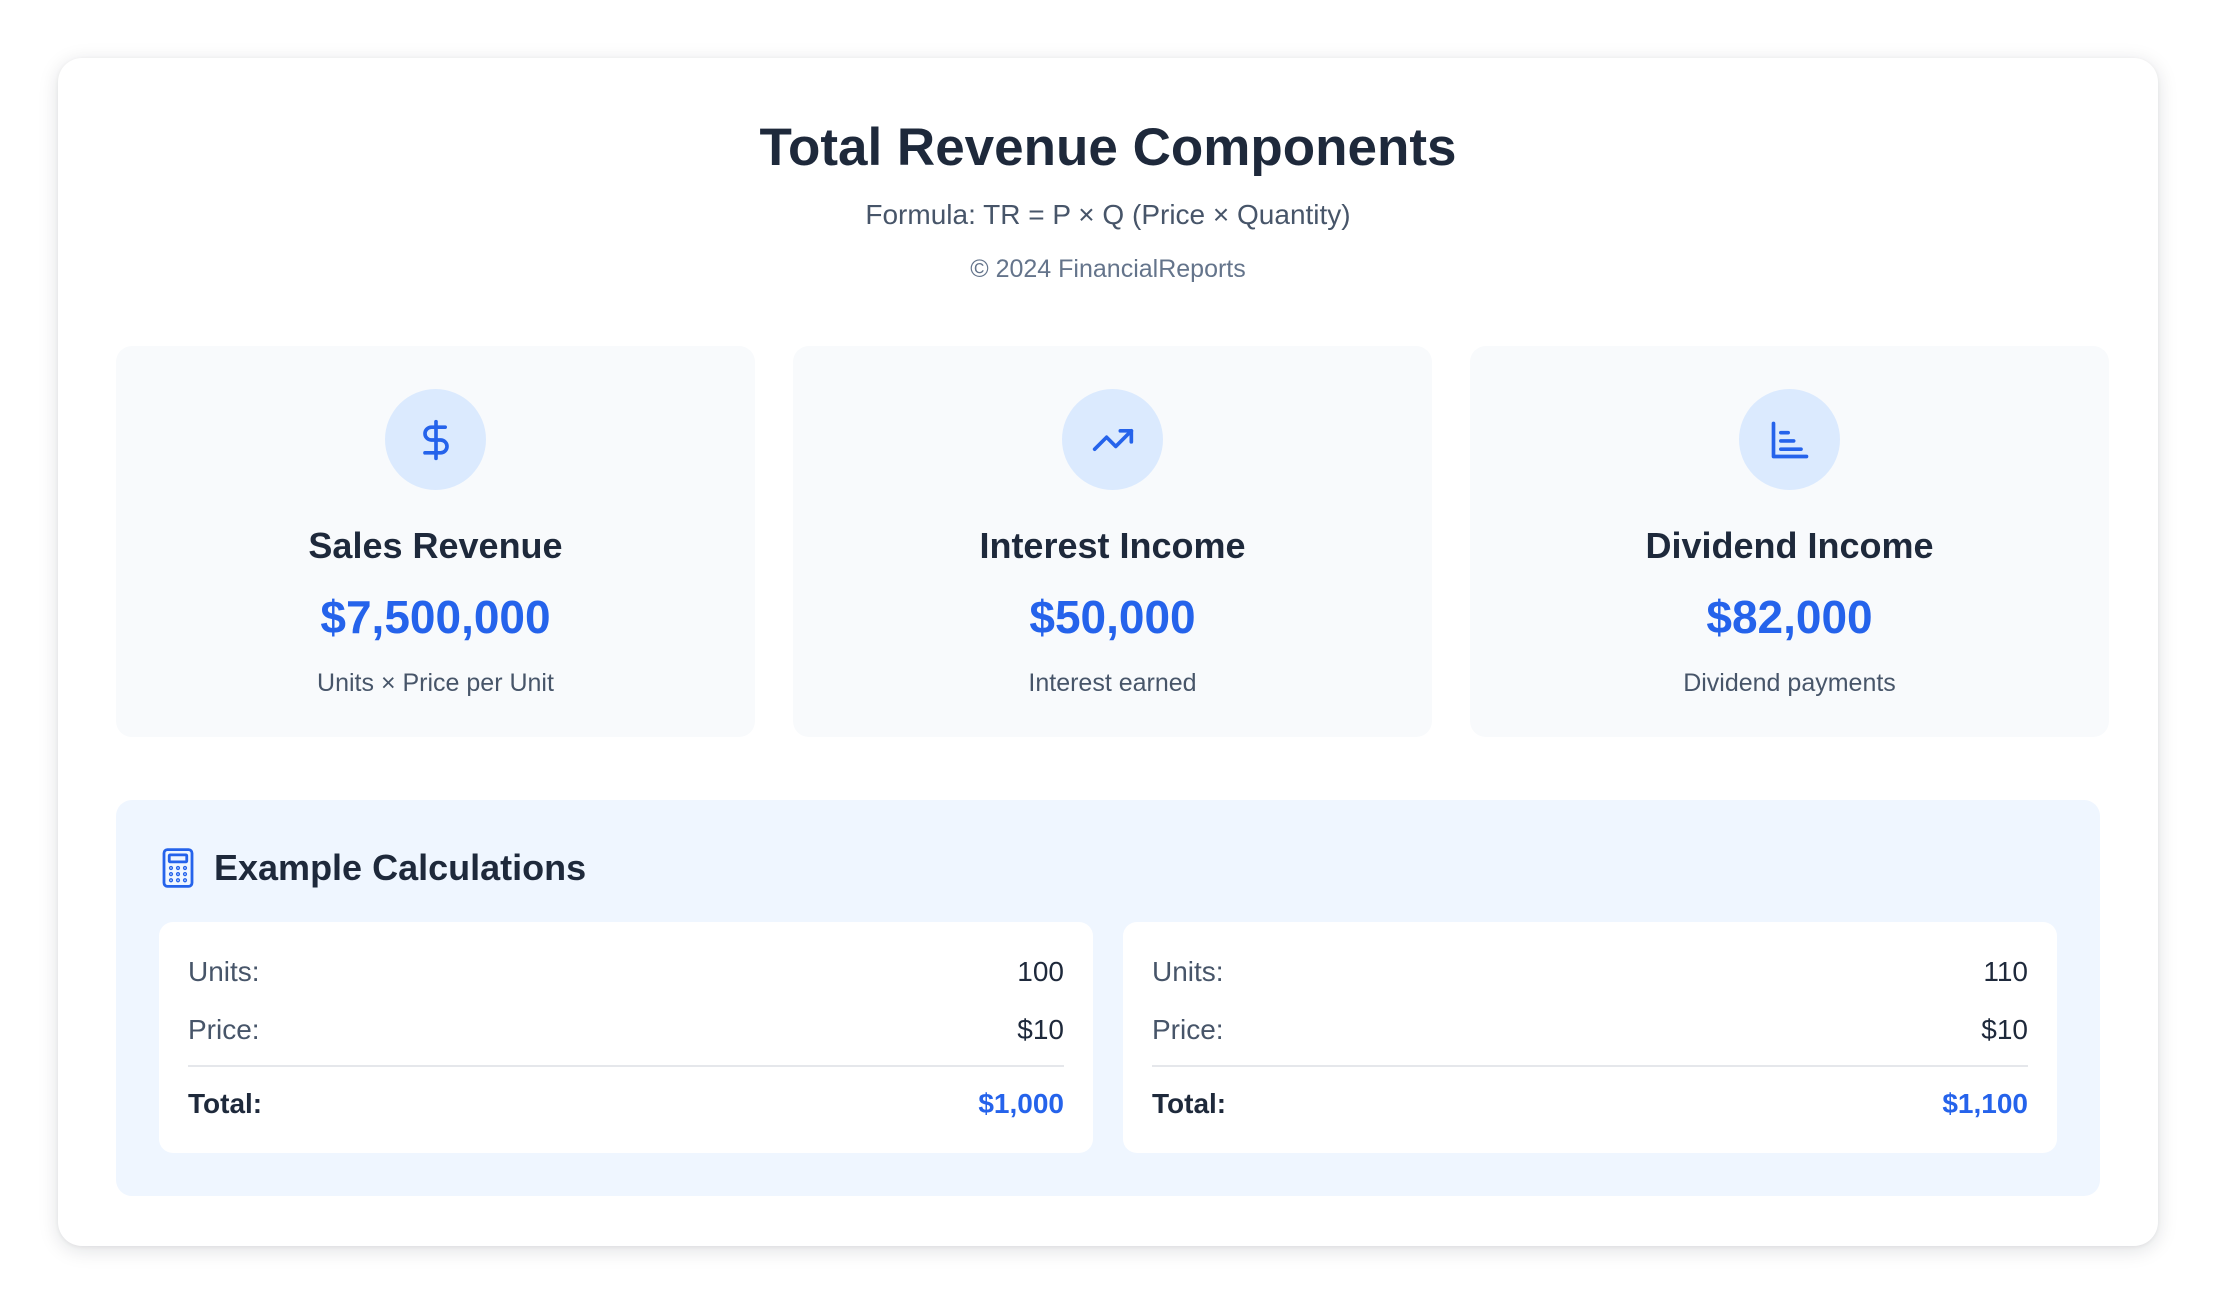 Image resolution: width=2215 pixels, height=1303 pixels. I want to click on bar-chart-icon, so click(1789, 439).